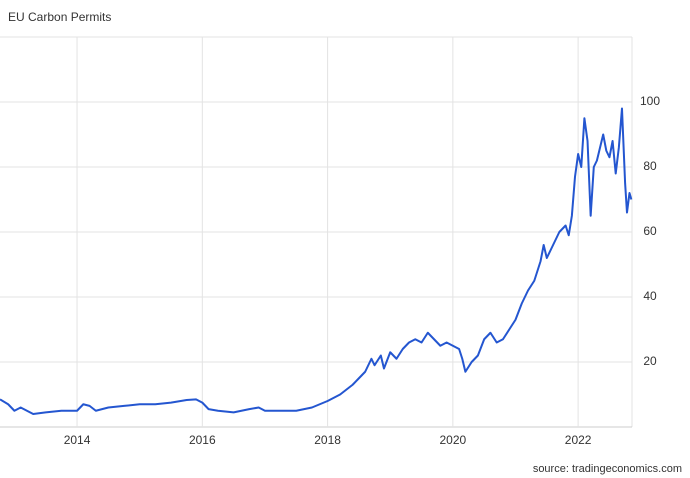 The width and height of the screenshot is (690, 478). What do you see at coordinates (578, 440) in the screenshot?
I see `x-tick-label: 2022` at bounding box center [578, 440].